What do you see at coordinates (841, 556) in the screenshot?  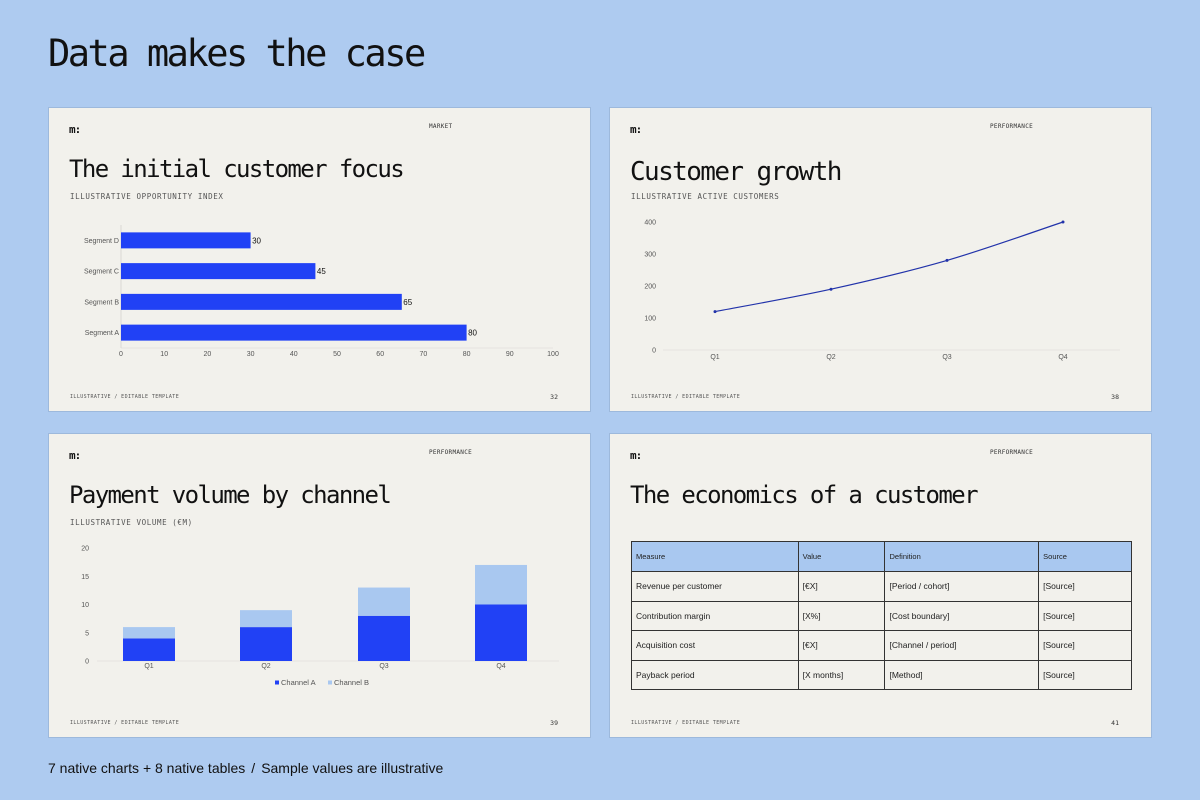 I see `table-header-cell: Value` at bounding box center [841, 556].